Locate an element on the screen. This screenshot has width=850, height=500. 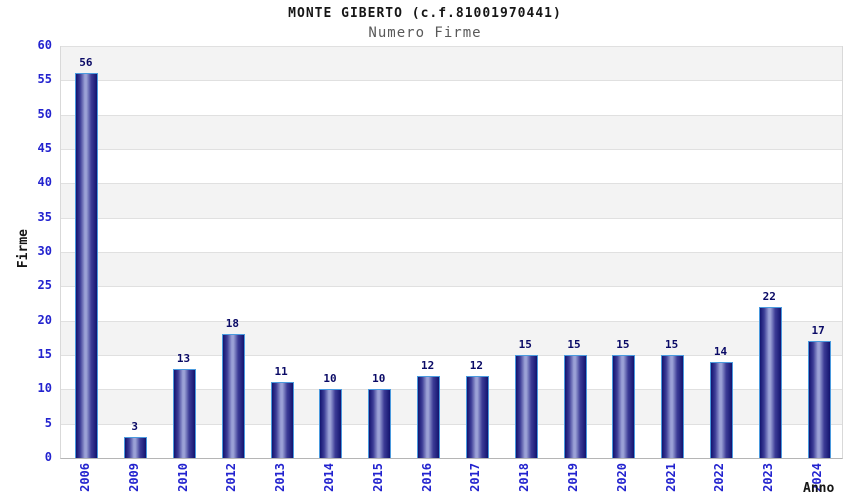
y-tick-label: 10 is located at coordinates (44, 388).